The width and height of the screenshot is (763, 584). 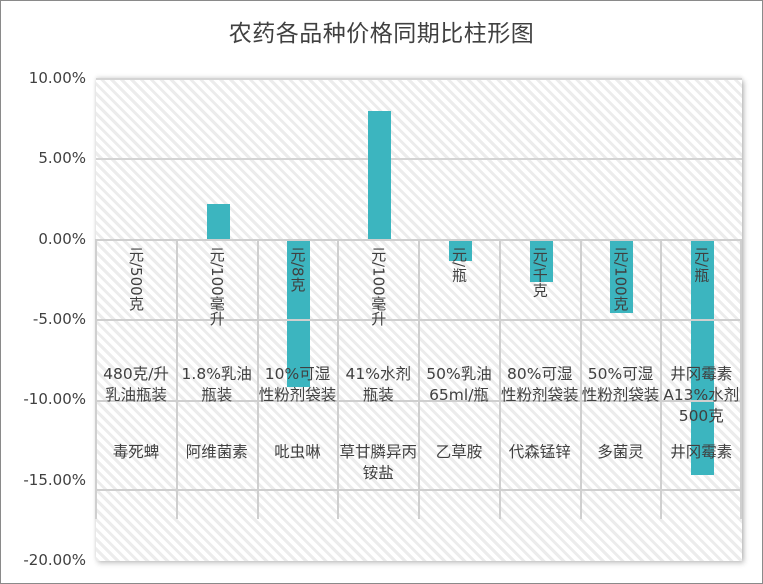 What do you see at coordinates (297, 451) in the screenshot?
I see `category-label: 吡虫啉` at bounding box center [297, 451].